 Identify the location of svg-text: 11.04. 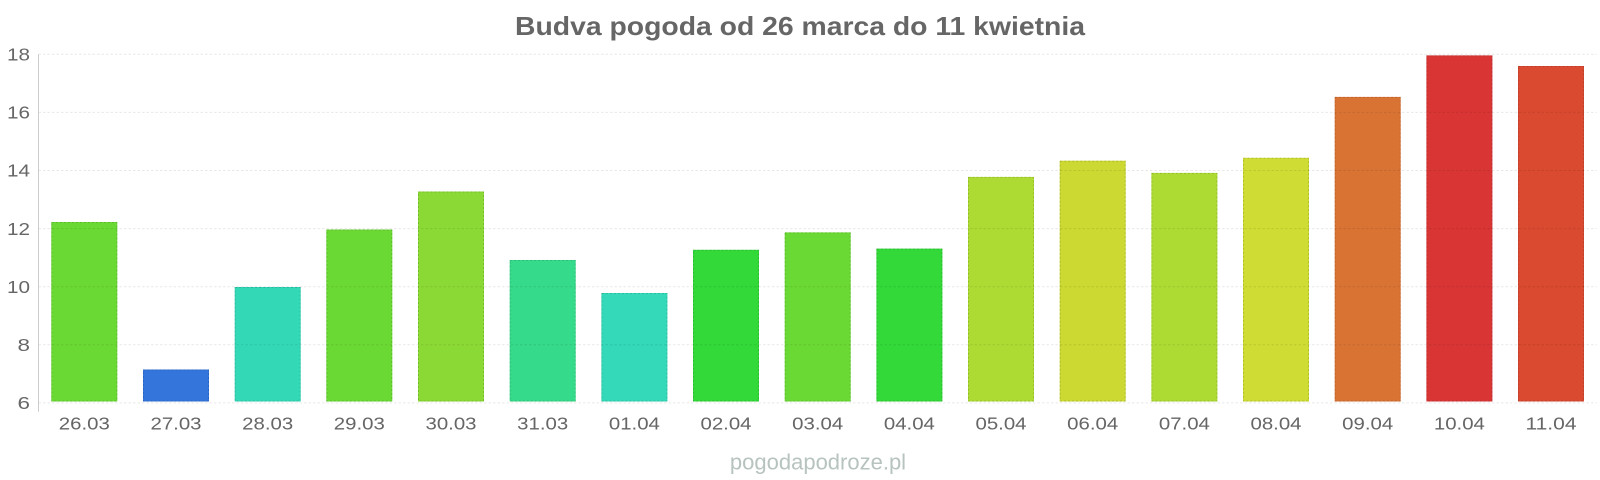
(1551, 424).